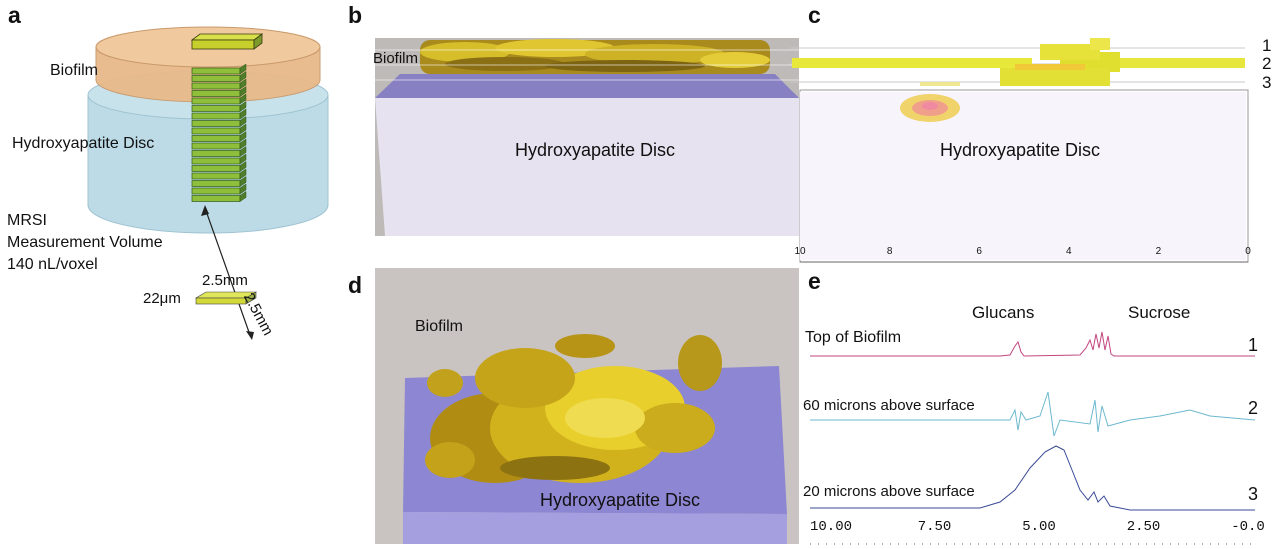 The width and height of the screenshot is (1277, 549). What do you see at coordinates (573, 408) in the screenshot?
I see `biofilm-blobs-3d` at bounding box center [573, 408].